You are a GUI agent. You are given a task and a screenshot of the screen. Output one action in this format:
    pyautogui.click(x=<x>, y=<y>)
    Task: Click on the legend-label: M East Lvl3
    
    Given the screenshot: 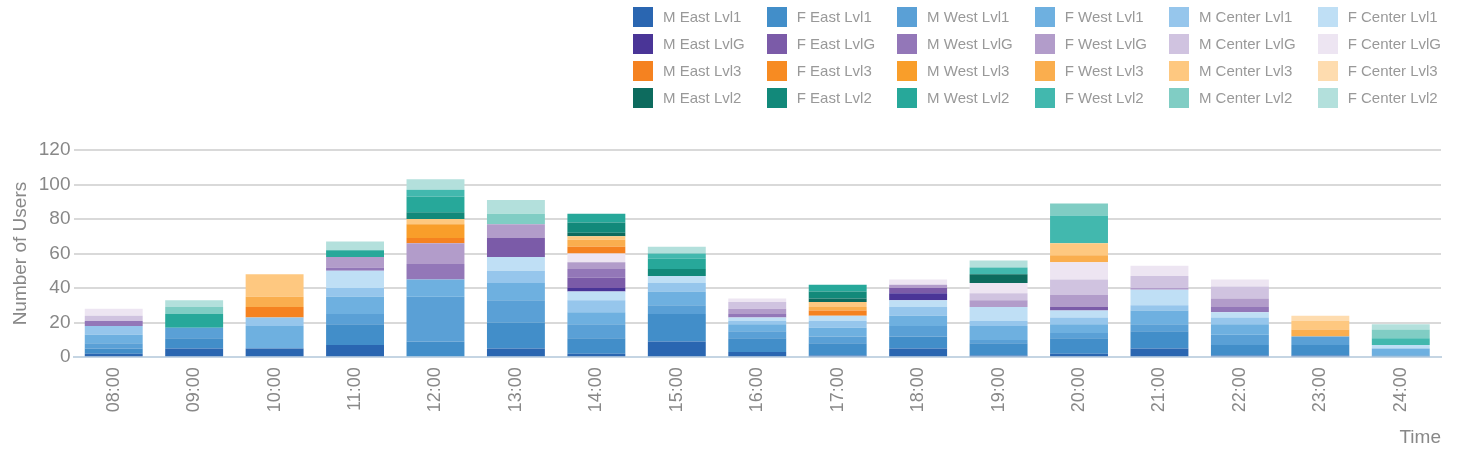 What is the action you would take?
    pyautogui.click(x=702, y=70)
    